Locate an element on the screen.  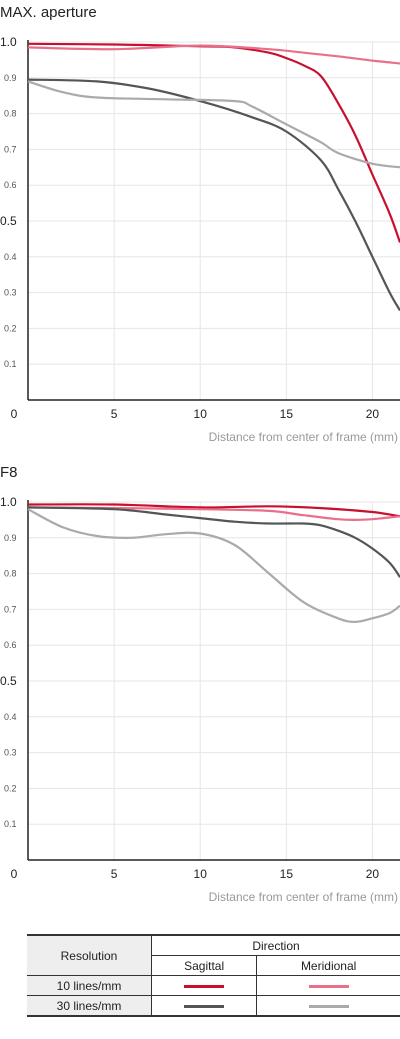
meridional-header: Meridional is located at coordinates (328, 965).